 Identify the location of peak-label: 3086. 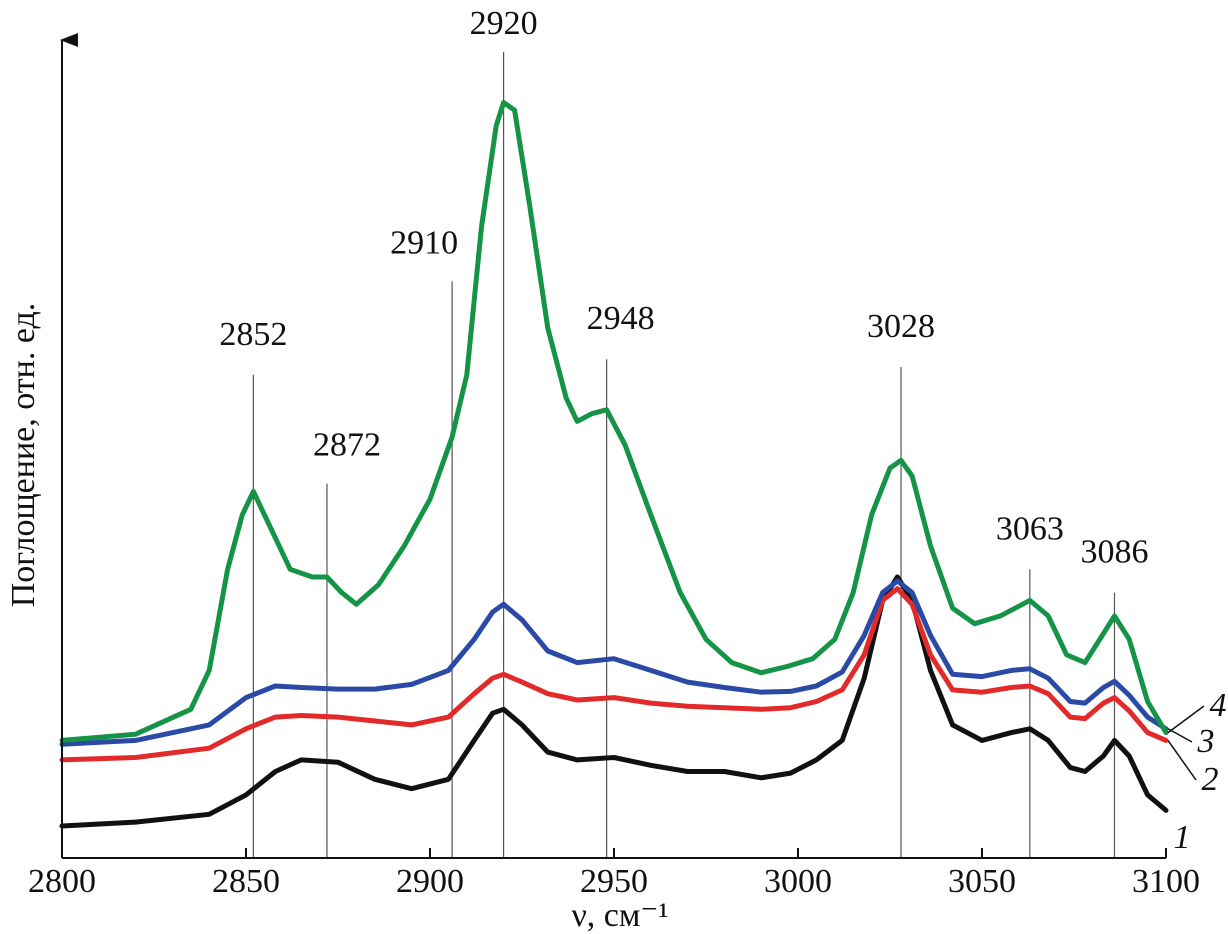
(1114, 552).